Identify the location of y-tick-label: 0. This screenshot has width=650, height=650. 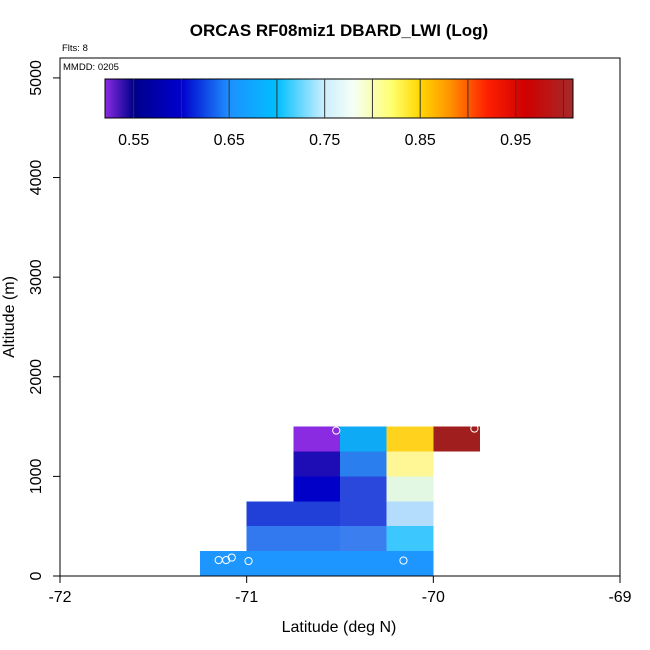
(36, 575).